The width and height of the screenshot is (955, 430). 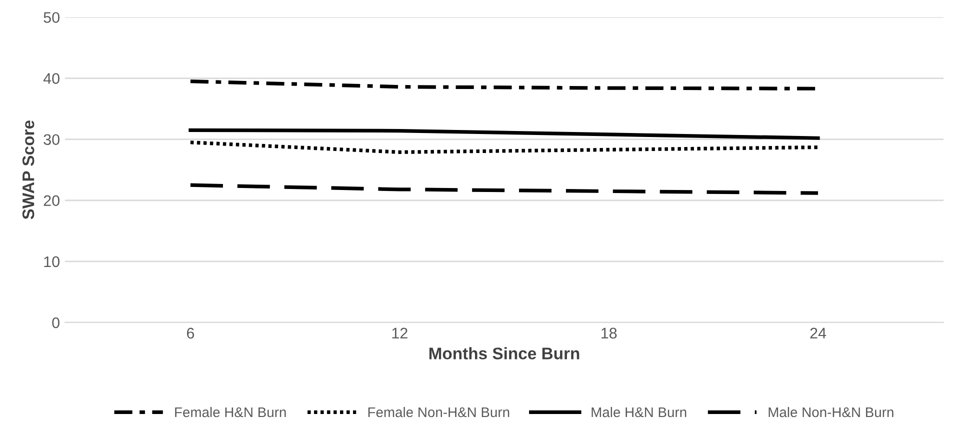 I want to click on legend-label: Female Non-H&N Burn, so click(x=439, y=412).